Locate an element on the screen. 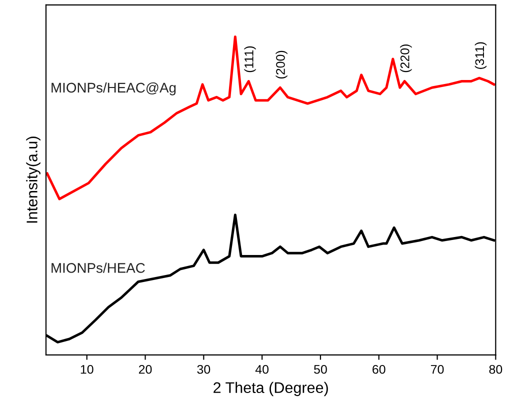 The image size is (511, 407). x-tick-label: 20 is located at coordinates (145, 369).